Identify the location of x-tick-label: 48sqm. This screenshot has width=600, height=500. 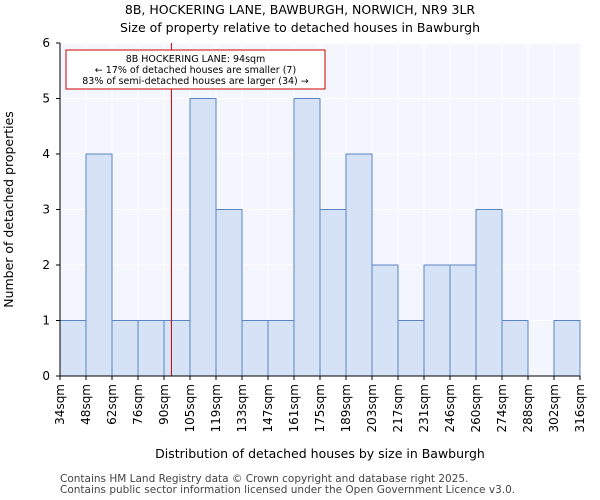
(86, 404).